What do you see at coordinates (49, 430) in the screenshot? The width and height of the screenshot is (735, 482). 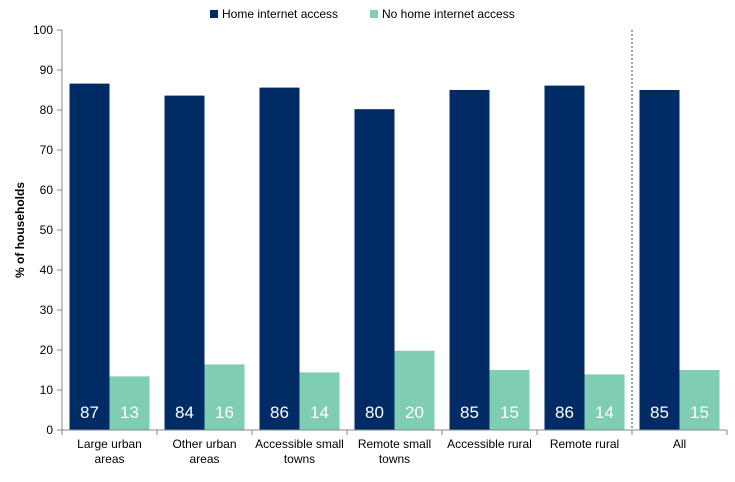 I see `y-tick-label: 0` at bounding box center [49, 430].